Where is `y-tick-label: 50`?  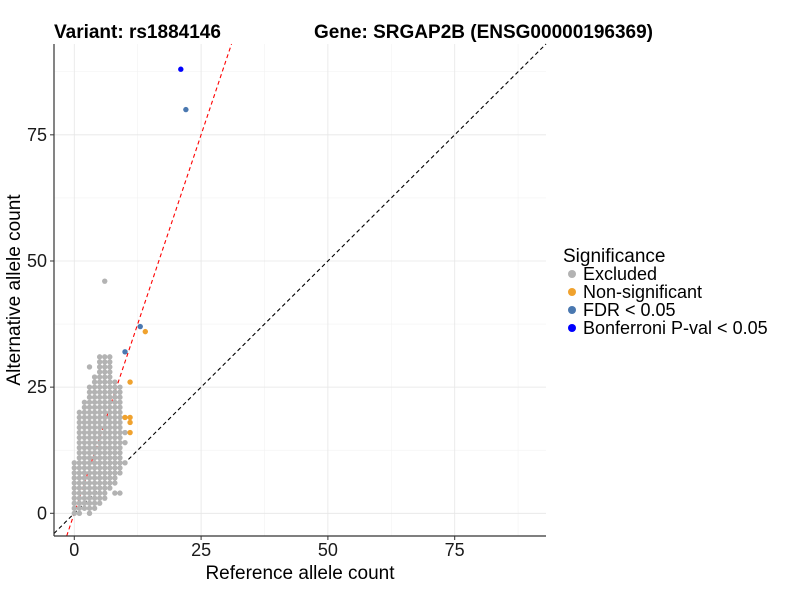
y-tick-label: 50 is located at coordinates (37, 261).